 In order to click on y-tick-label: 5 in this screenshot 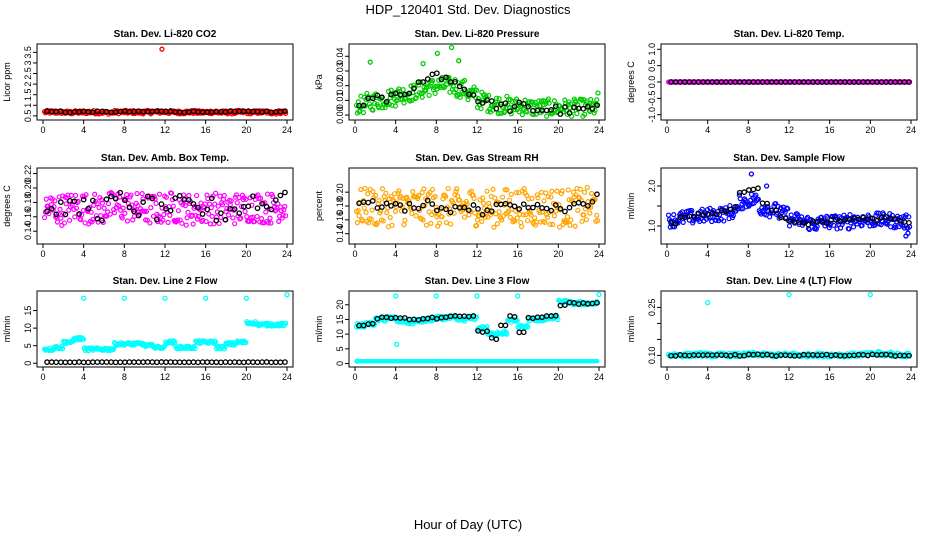, I will do `click(28, 345)`.